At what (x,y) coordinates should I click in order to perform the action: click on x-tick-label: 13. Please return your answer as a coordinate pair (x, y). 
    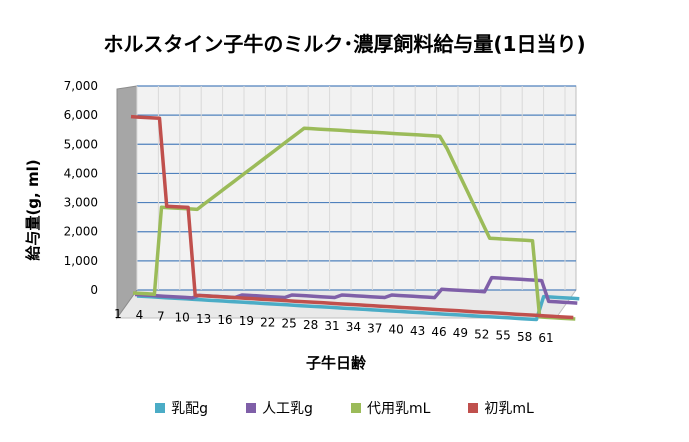
    Looking at the image, I should click on (203, 319).